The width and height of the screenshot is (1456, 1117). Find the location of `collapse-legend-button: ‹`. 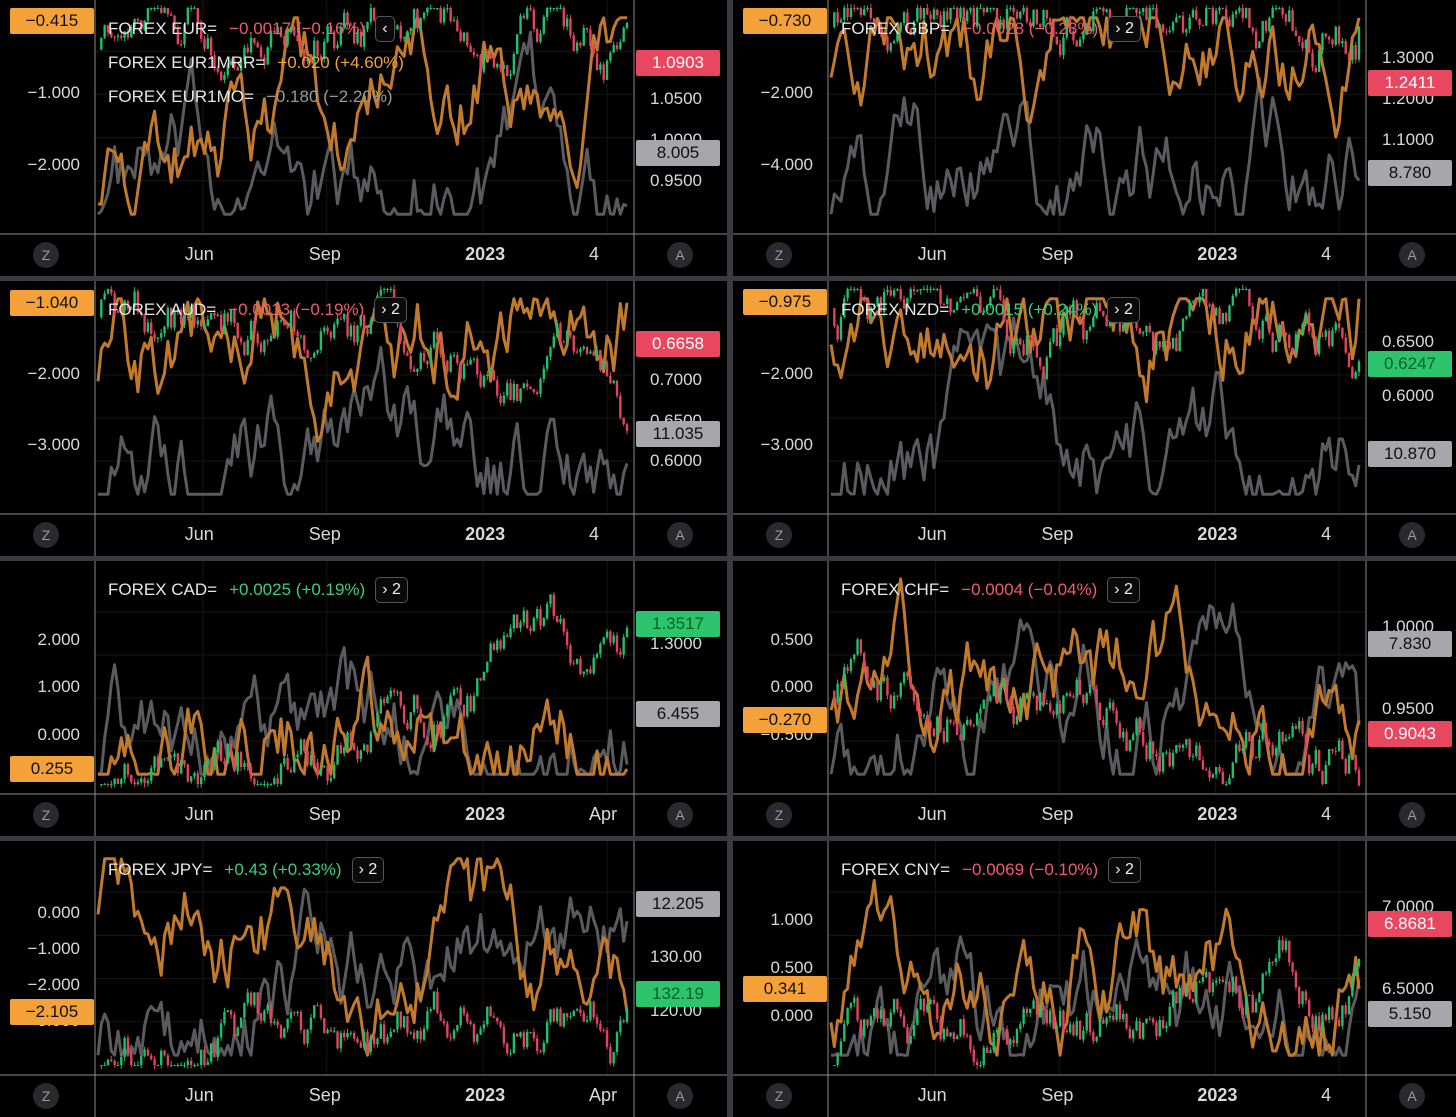

collapse-legend-button: ‹ is located at coordinates (385, 29).